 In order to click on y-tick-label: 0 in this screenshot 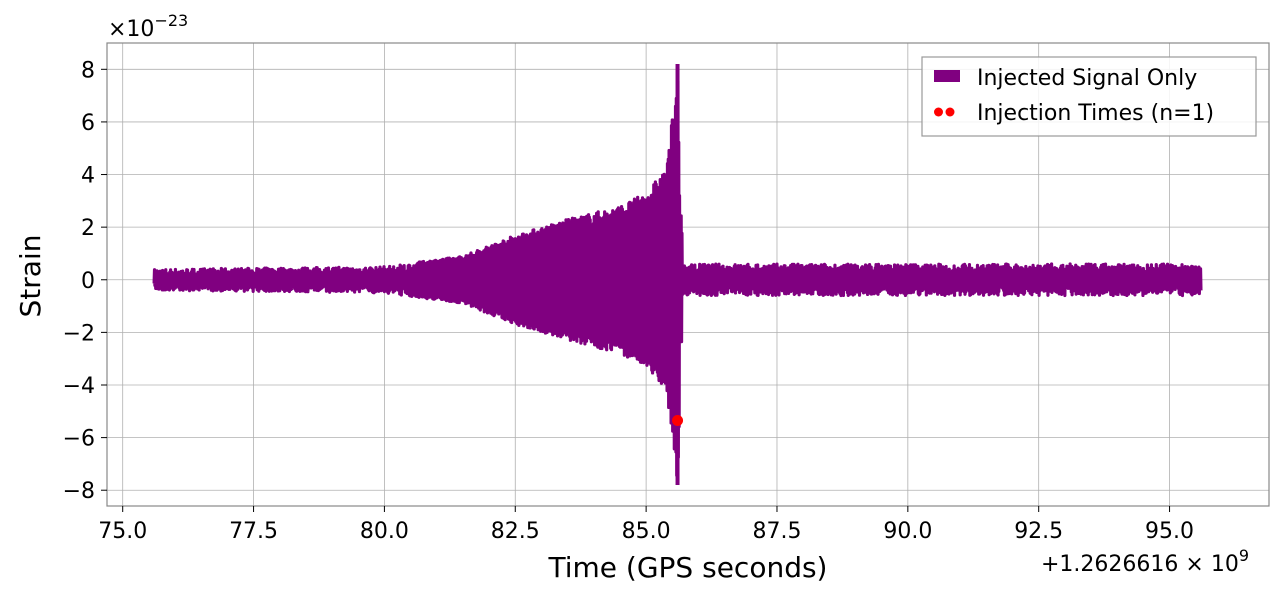, I will do `click(88, 281)`.